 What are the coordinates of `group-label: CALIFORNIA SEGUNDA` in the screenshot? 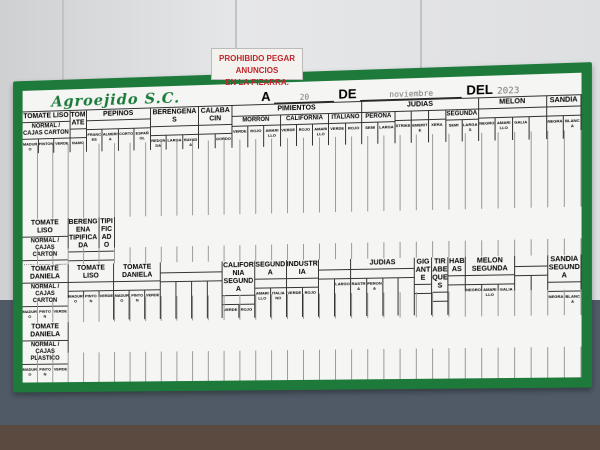 It's located at (238, 278).